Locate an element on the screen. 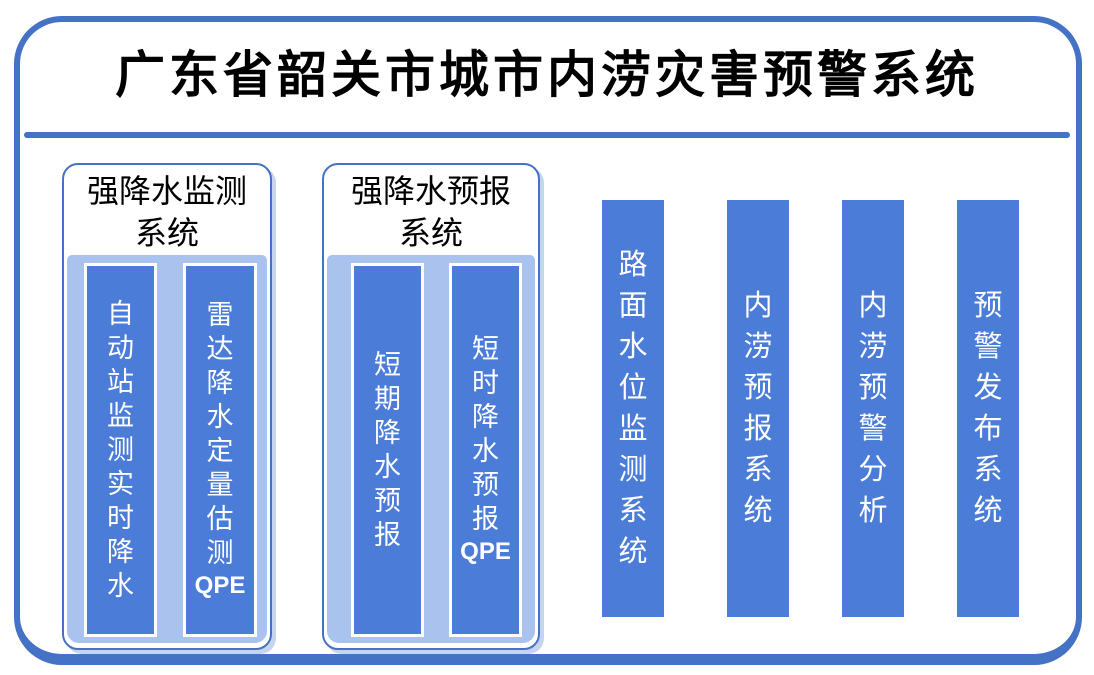 The height and width of the screenshot is (675, 1094). vertical-char: 定 is located at coordinates (220, 451).